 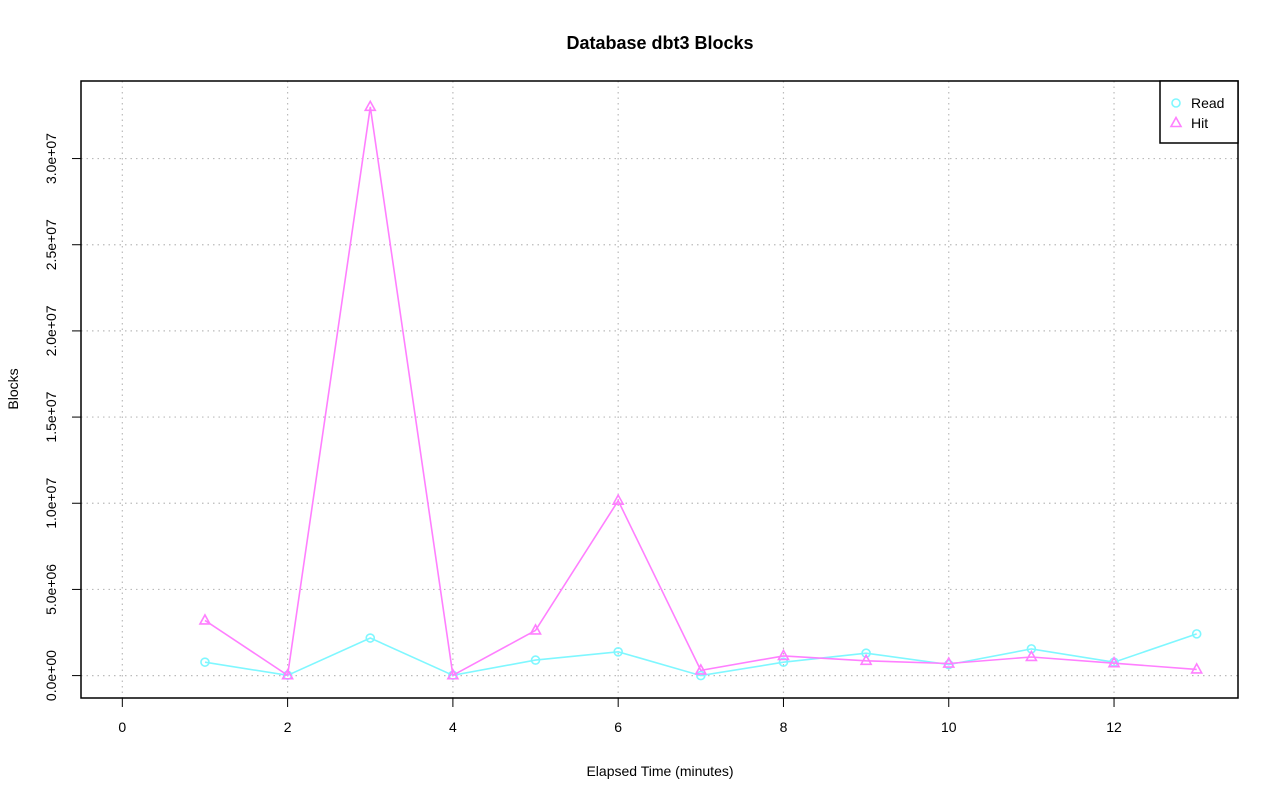 What do you see at coordinates (1199, 123) in the screenshot?
I see `legend-label-hit: Hit` at bounding box center [1199, 123].